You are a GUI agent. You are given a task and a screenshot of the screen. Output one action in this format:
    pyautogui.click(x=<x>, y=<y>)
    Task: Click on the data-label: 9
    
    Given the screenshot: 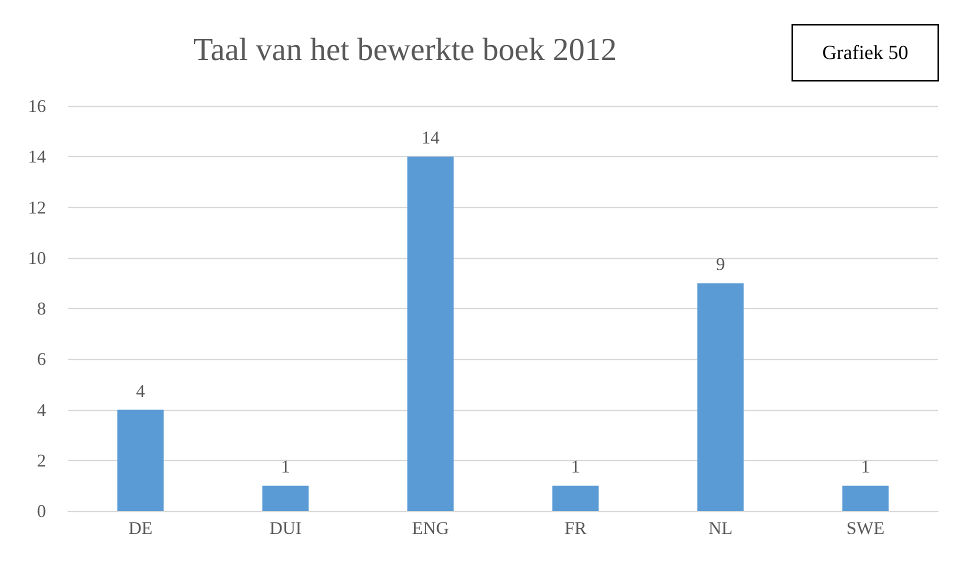 What is the action you would take?
    pyautogui.click(x=720, y=264)
    